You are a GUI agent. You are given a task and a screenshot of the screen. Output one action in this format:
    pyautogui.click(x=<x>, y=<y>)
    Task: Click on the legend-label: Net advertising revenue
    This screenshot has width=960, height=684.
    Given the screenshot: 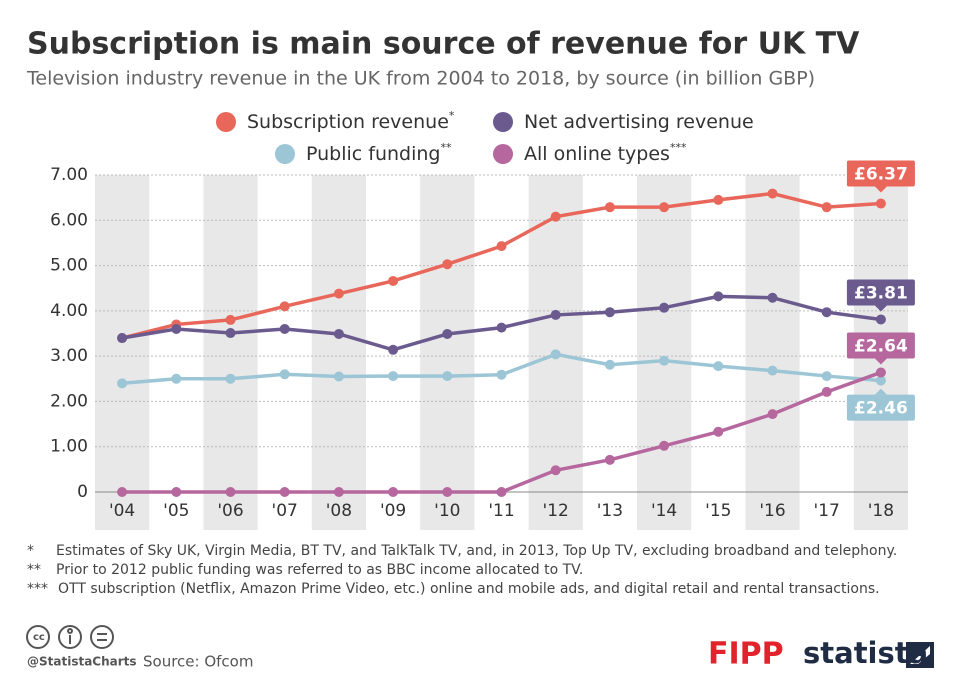 What is the action you would take?
    pyautogui.click(x=639, y=122)
    